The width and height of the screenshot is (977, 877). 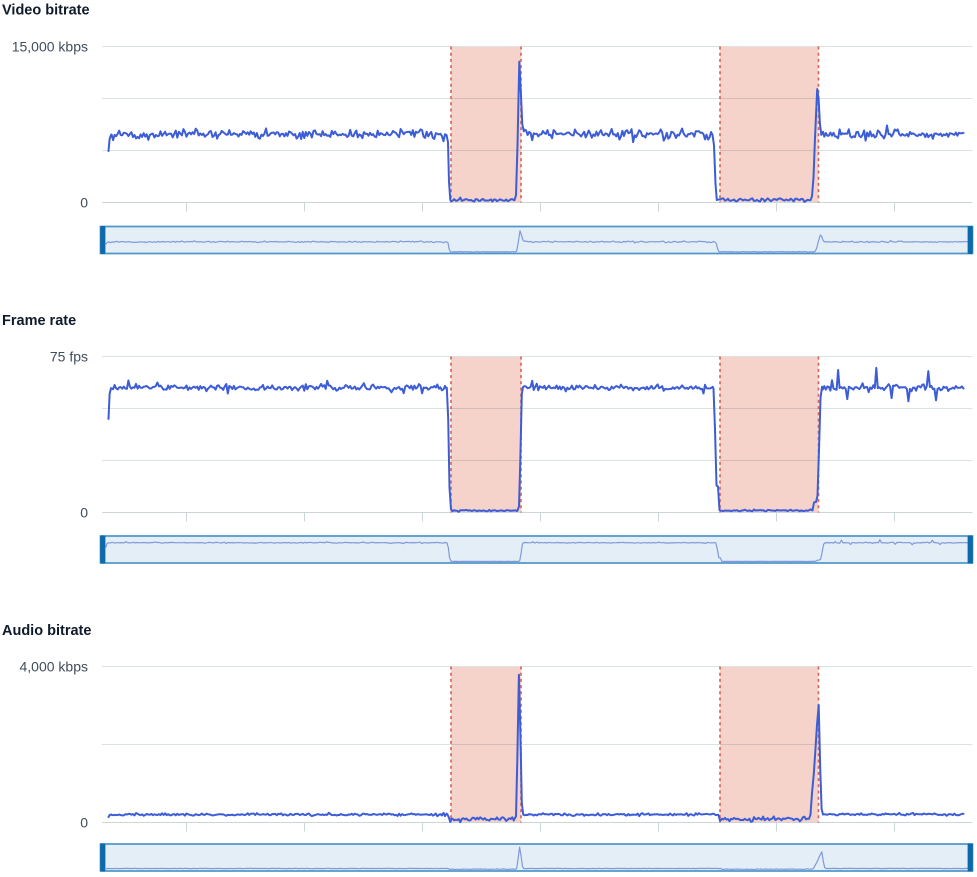 I want to click on svg-text: Frame rate, so click(x=39, y=321).